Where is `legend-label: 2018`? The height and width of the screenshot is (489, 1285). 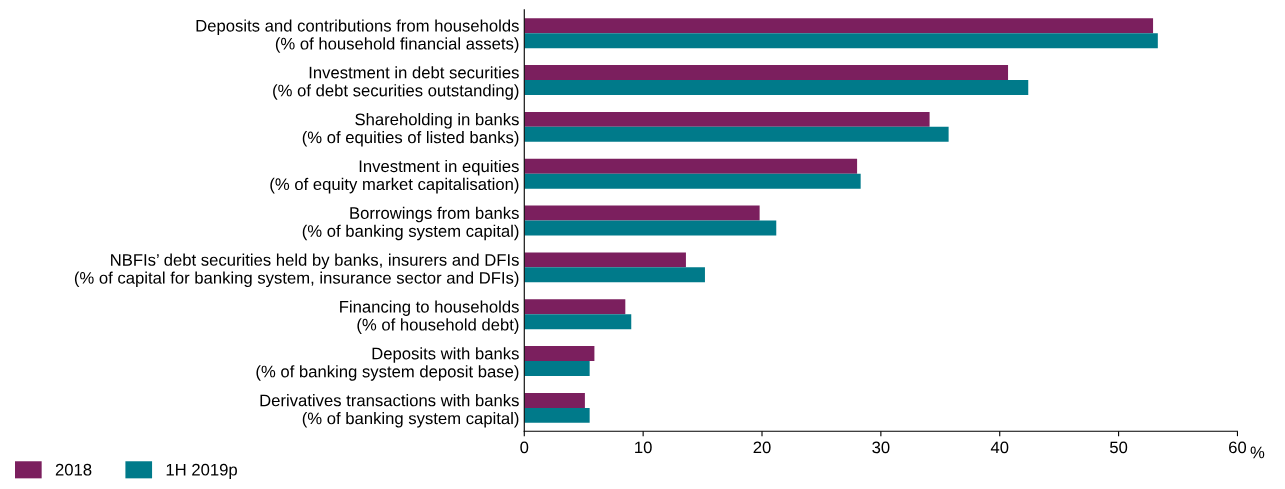 legend-label: 2018 is located at coordinates (73, 469).